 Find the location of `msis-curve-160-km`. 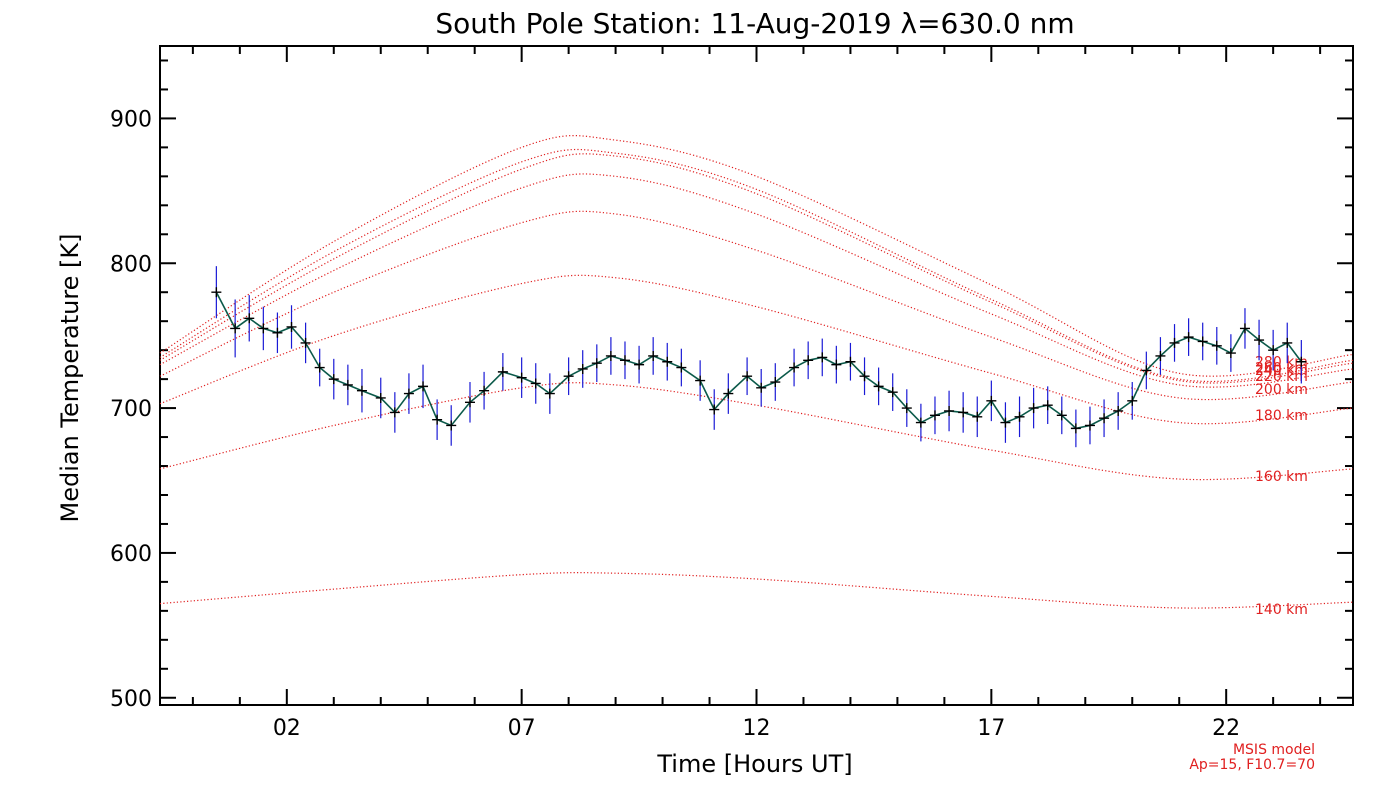

msis-curve-160-km is located at coordinates (756, 431).